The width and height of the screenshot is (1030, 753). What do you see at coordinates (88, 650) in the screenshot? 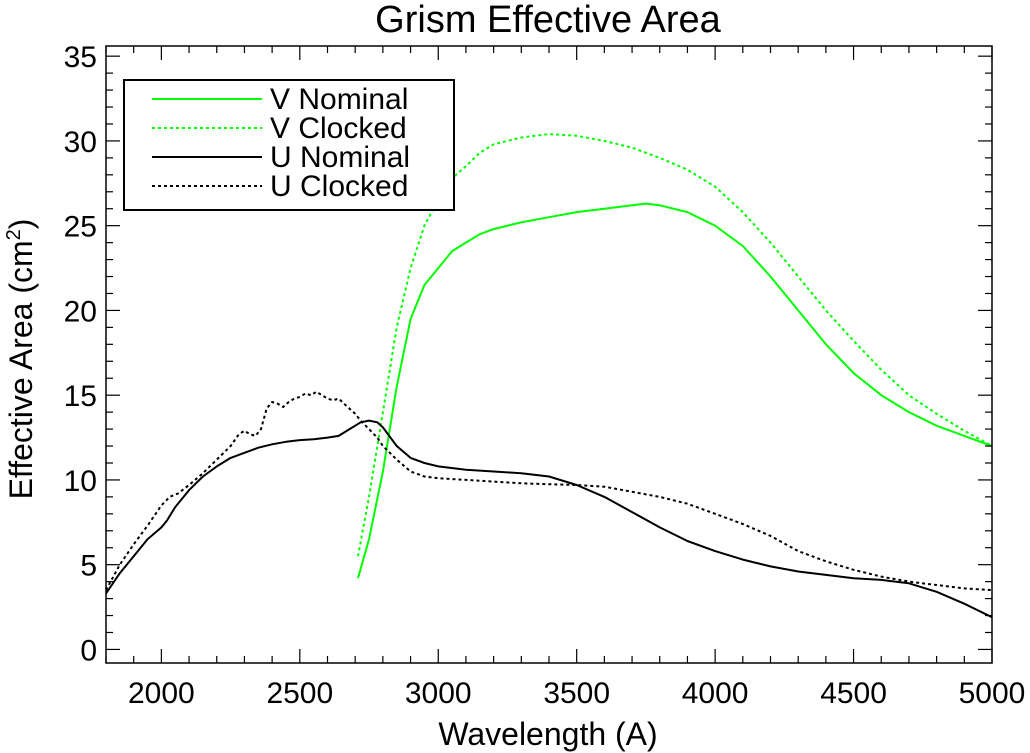
I see `y-tick-label: 0` at bounding box center [88, 650].